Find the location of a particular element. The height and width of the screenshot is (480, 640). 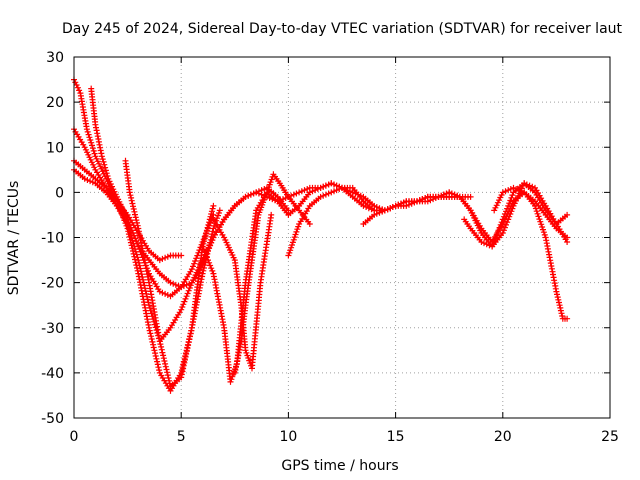

y-tick-label: 0 is located at coordinates (59, 193).